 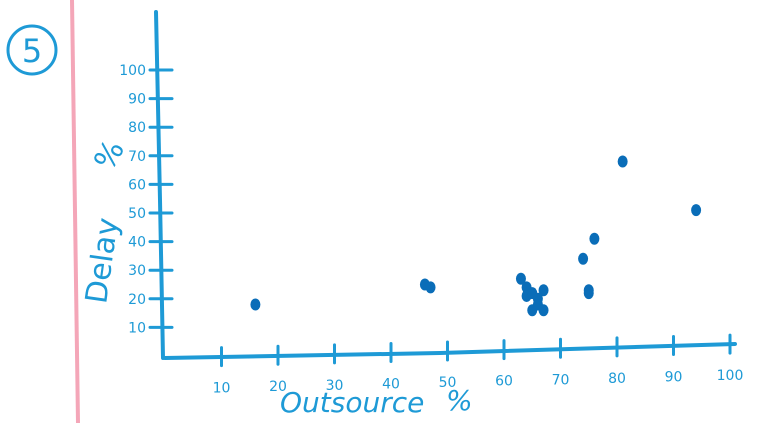 What do you see at coordinates (137, 157) in the screenshot?
I see `y-tick-label: 70` at bounding box center [137, 157].